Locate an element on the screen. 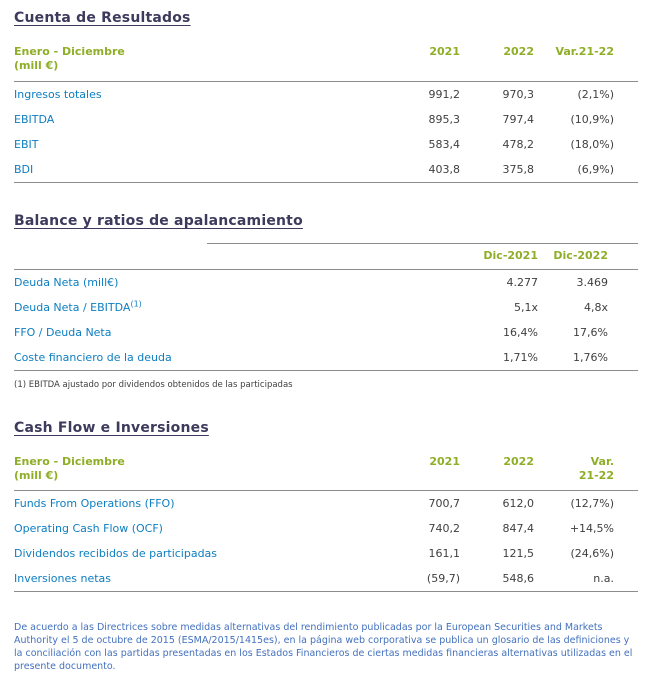  value-var: +14,5% is located at coordinates (591, 529).